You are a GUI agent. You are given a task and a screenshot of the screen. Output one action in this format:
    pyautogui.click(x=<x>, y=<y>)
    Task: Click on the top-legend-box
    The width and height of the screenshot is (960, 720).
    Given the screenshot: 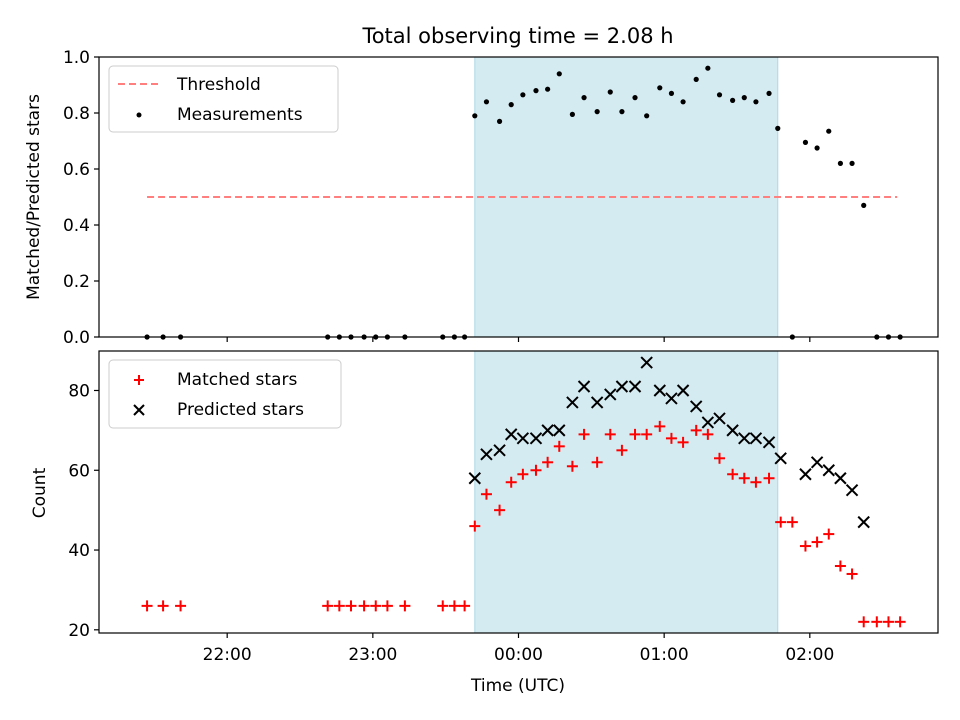 What is the action you would take?
    pyautogui.click(x=223, y=99)
    